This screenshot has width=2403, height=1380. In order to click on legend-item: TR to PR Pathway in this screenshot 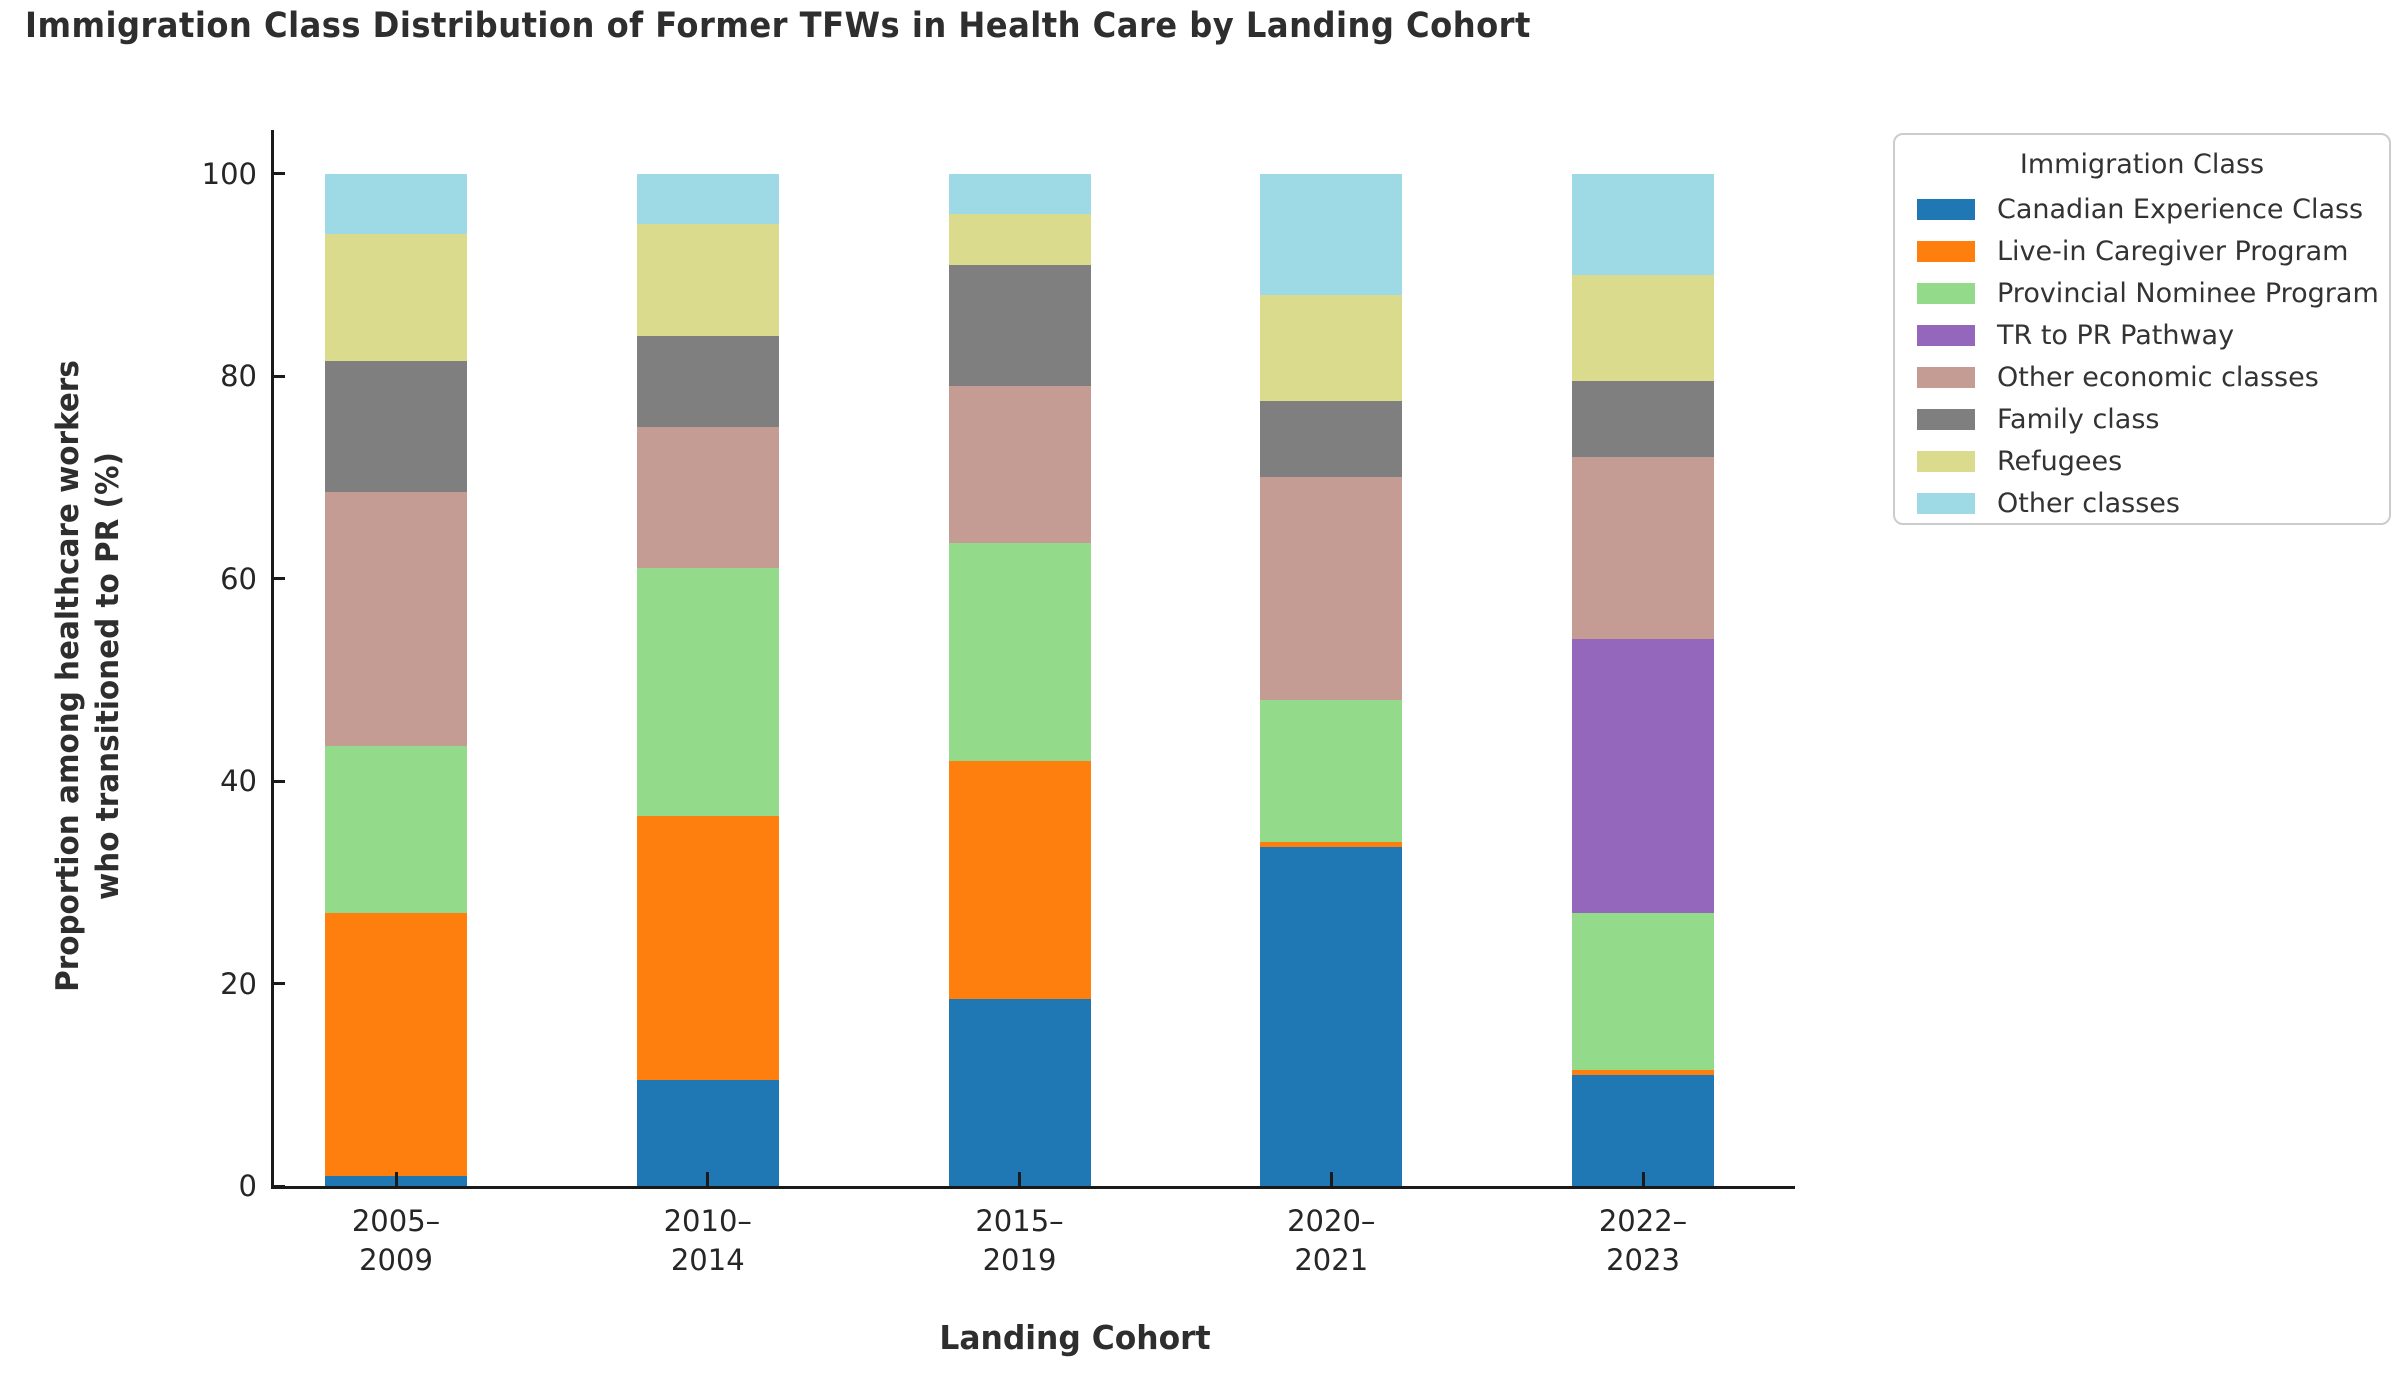, I will do `click(2142, 335)`.